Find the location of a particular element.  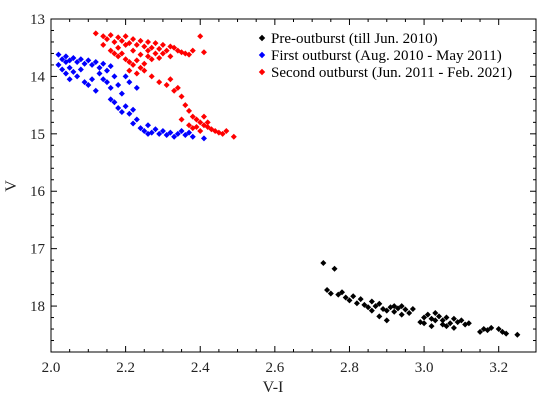

x-tick-label: 2.2 is located at coordinates (125, 368).